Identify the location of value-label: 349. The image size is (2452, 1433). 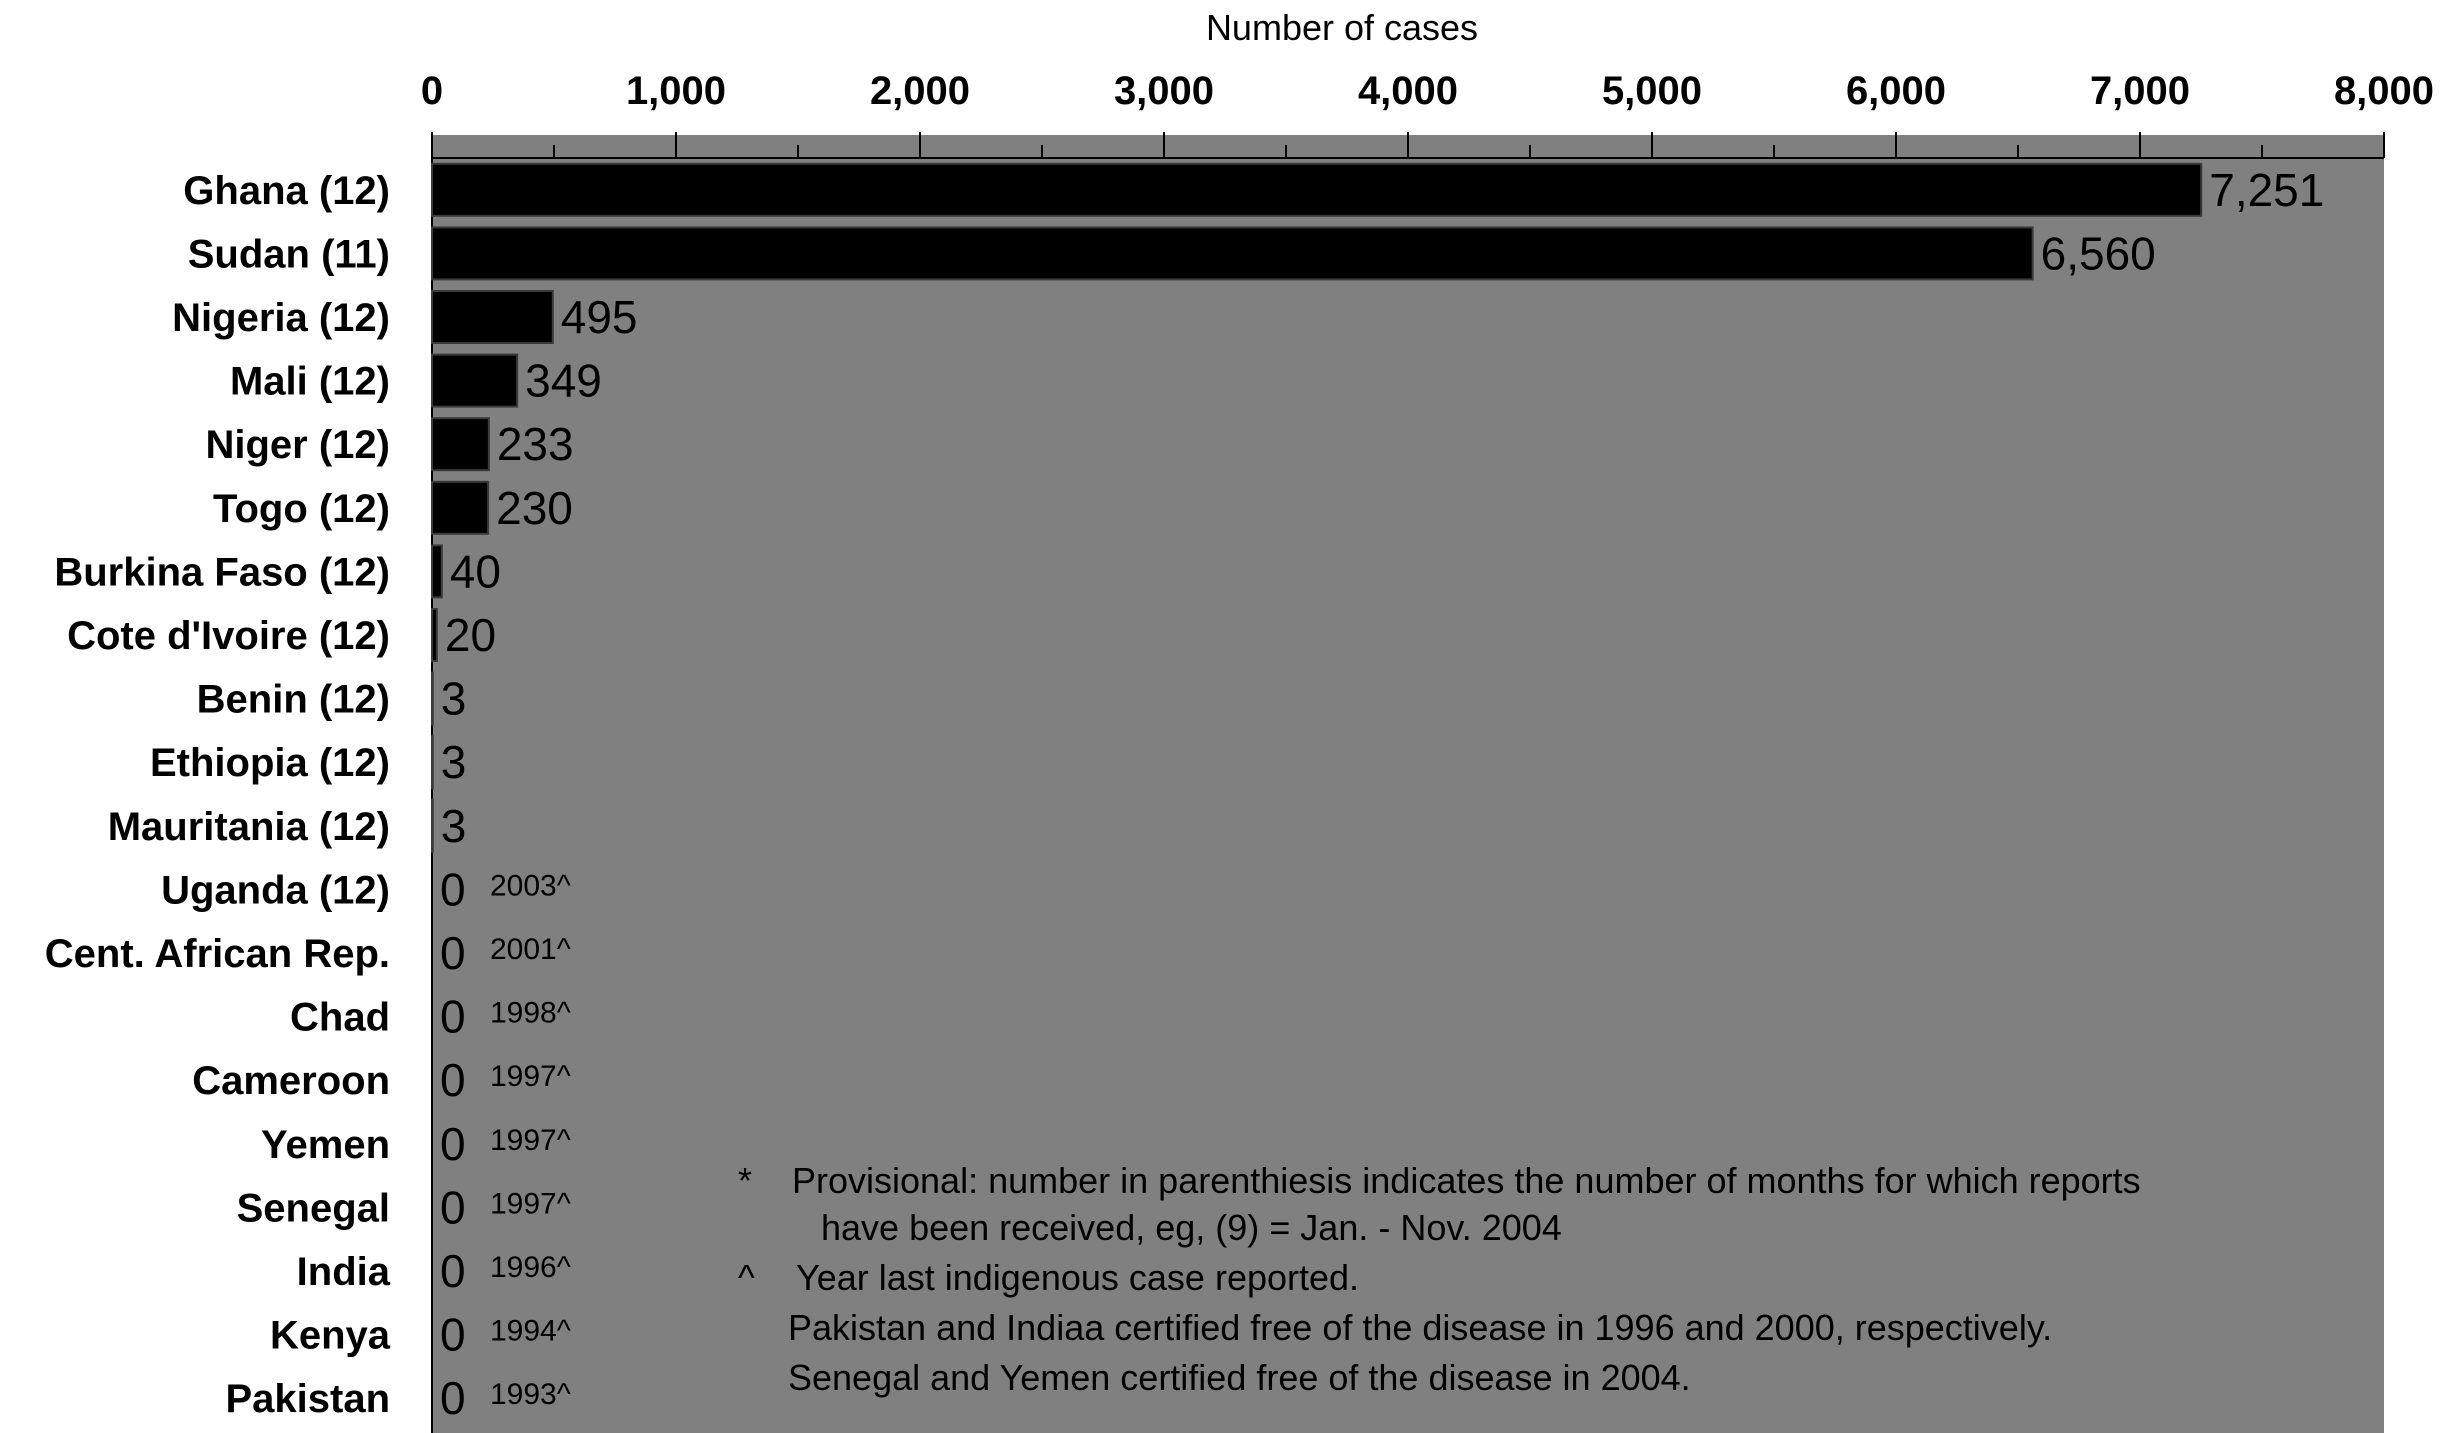
(563, 381).